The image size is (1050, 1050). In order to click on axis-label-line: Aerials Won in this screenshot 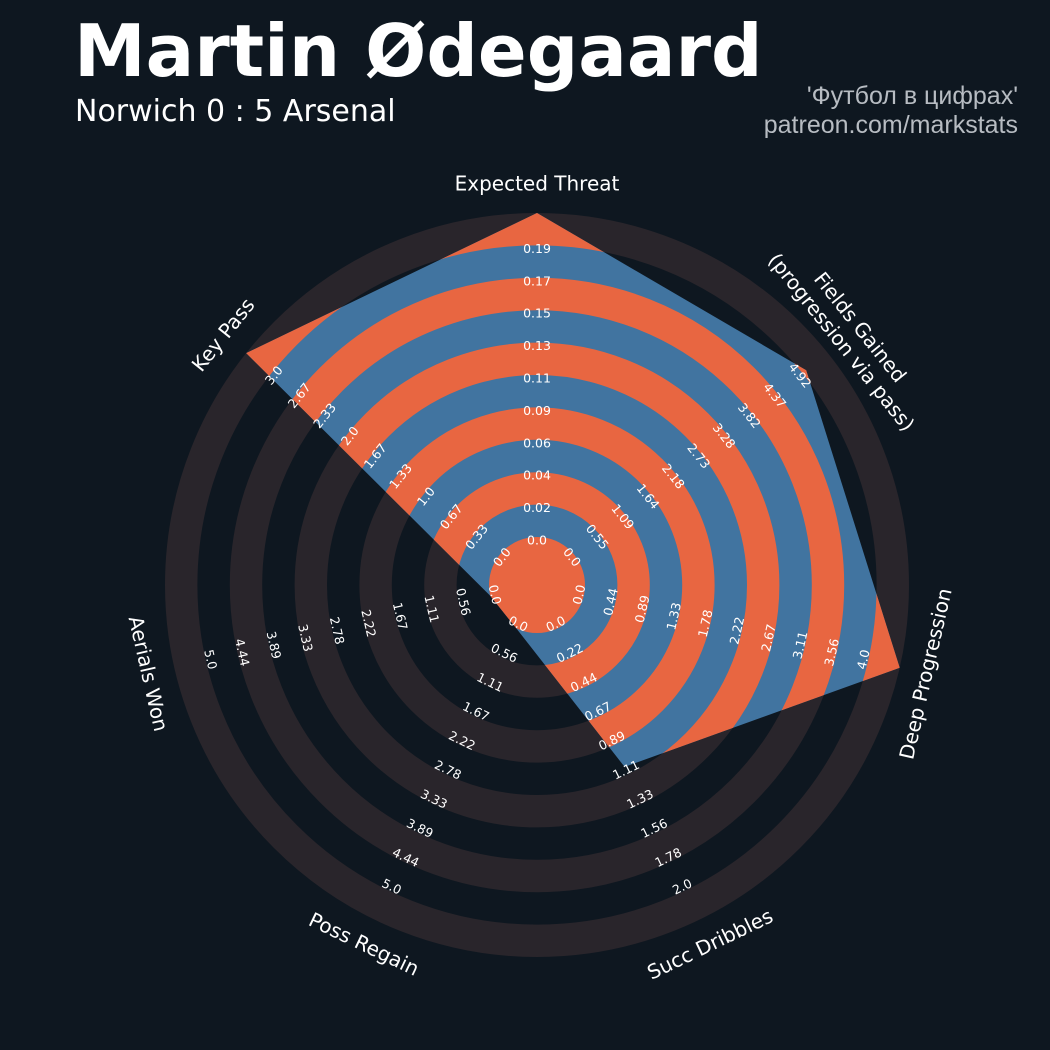, I will do `click(149, 674)`.